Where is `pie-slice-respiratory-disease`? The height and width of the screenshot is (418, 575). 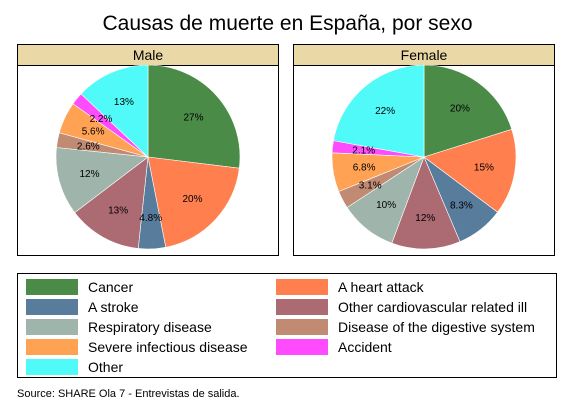
pie-slice-respiratory-disease is located at coordinates (102, 180).